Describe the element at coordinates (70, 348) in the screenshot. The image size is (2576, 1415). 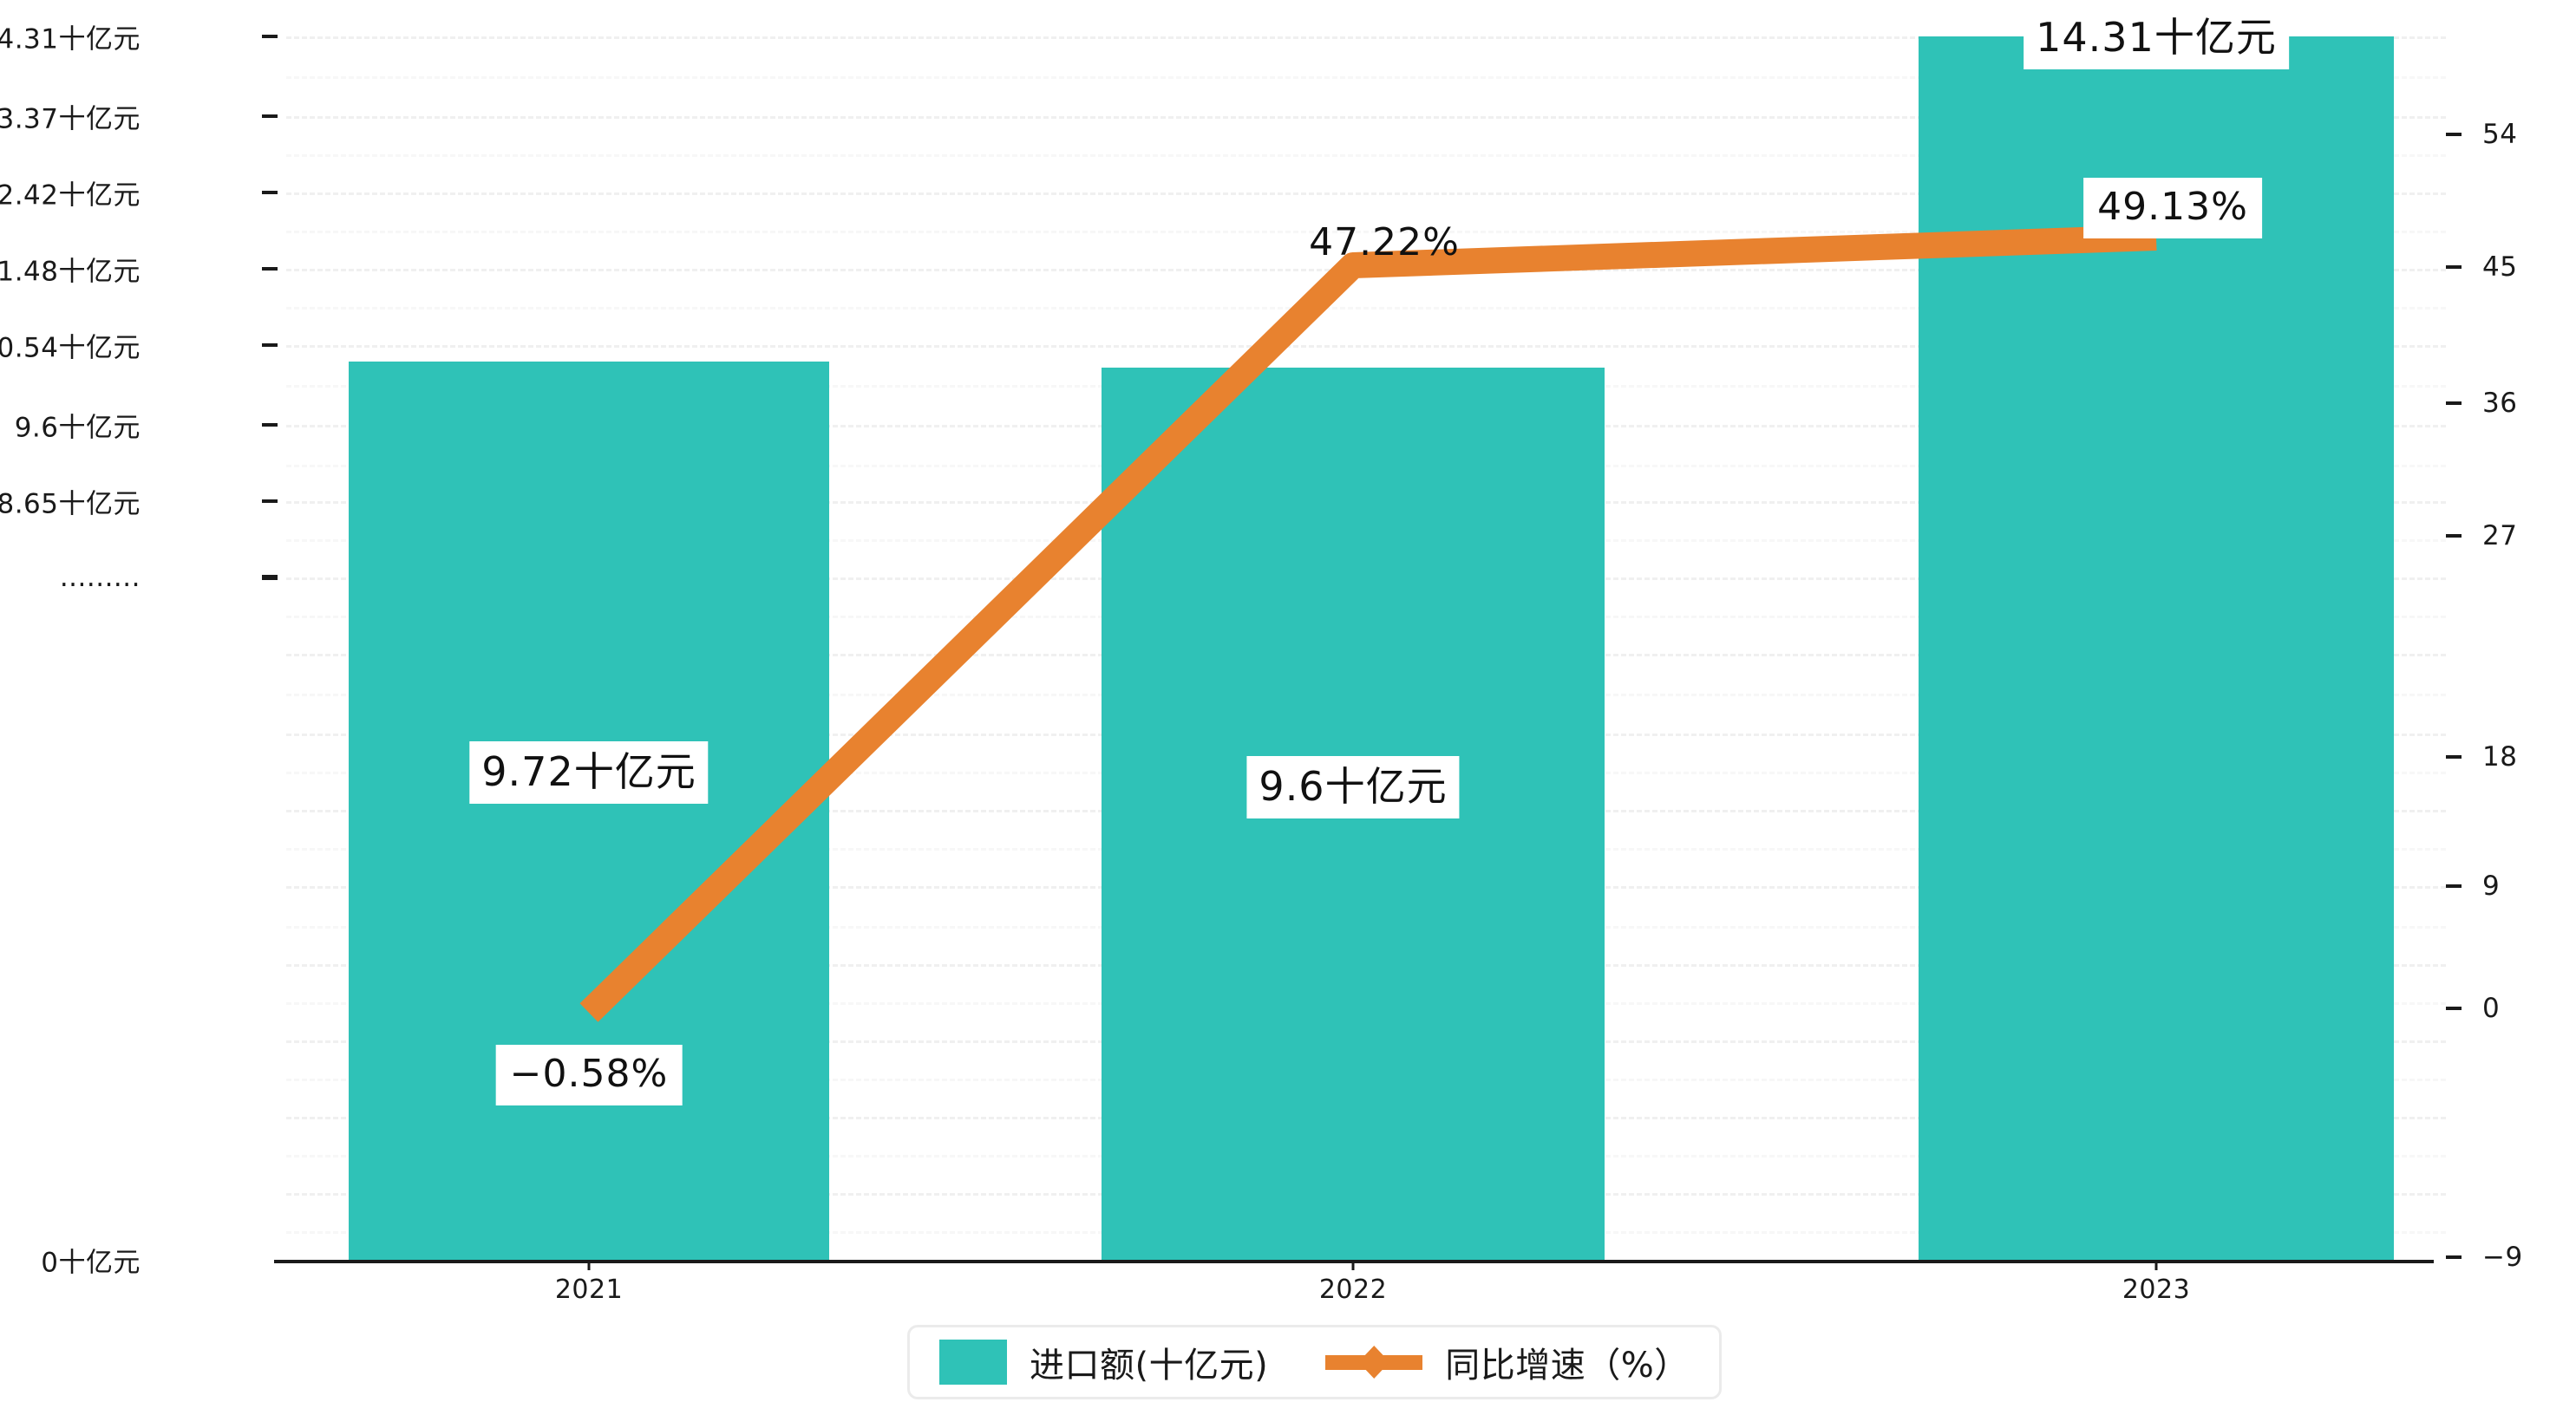
I see `ytick-label-left: 10.54十亿元` at that location.